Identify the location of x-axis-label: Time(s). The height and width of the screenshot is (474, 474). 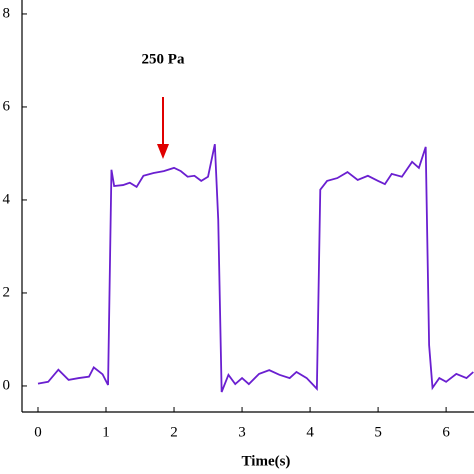
(266, 461).